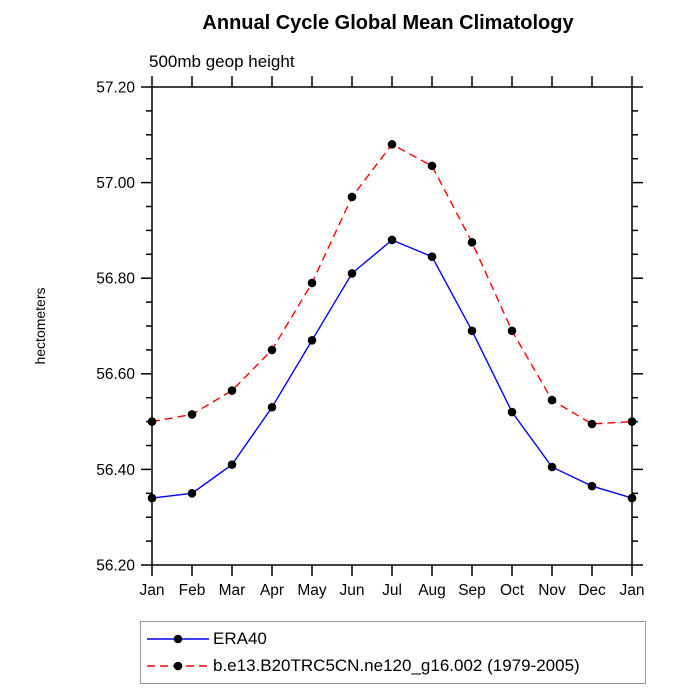 The width and height of the screenshot is (700, 700). Describe the element at coordinates (312, 590) in the screenshot. I see `x-tick-label: May` at that location.